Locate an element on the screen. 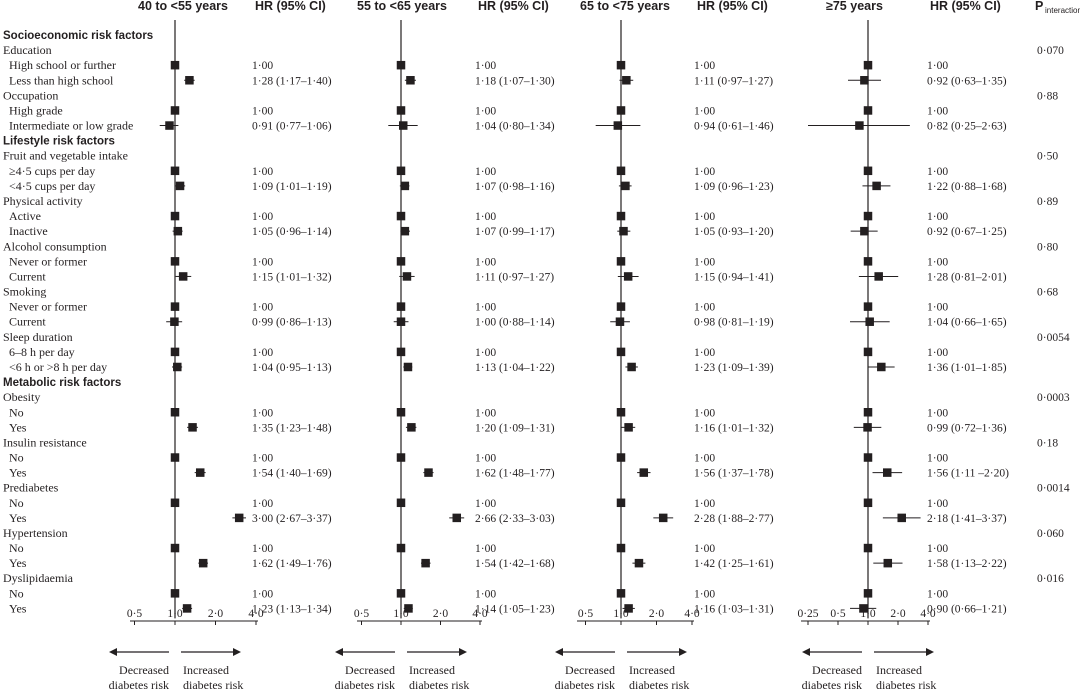  subgroup-label: No is located at coordinates (16, 548).